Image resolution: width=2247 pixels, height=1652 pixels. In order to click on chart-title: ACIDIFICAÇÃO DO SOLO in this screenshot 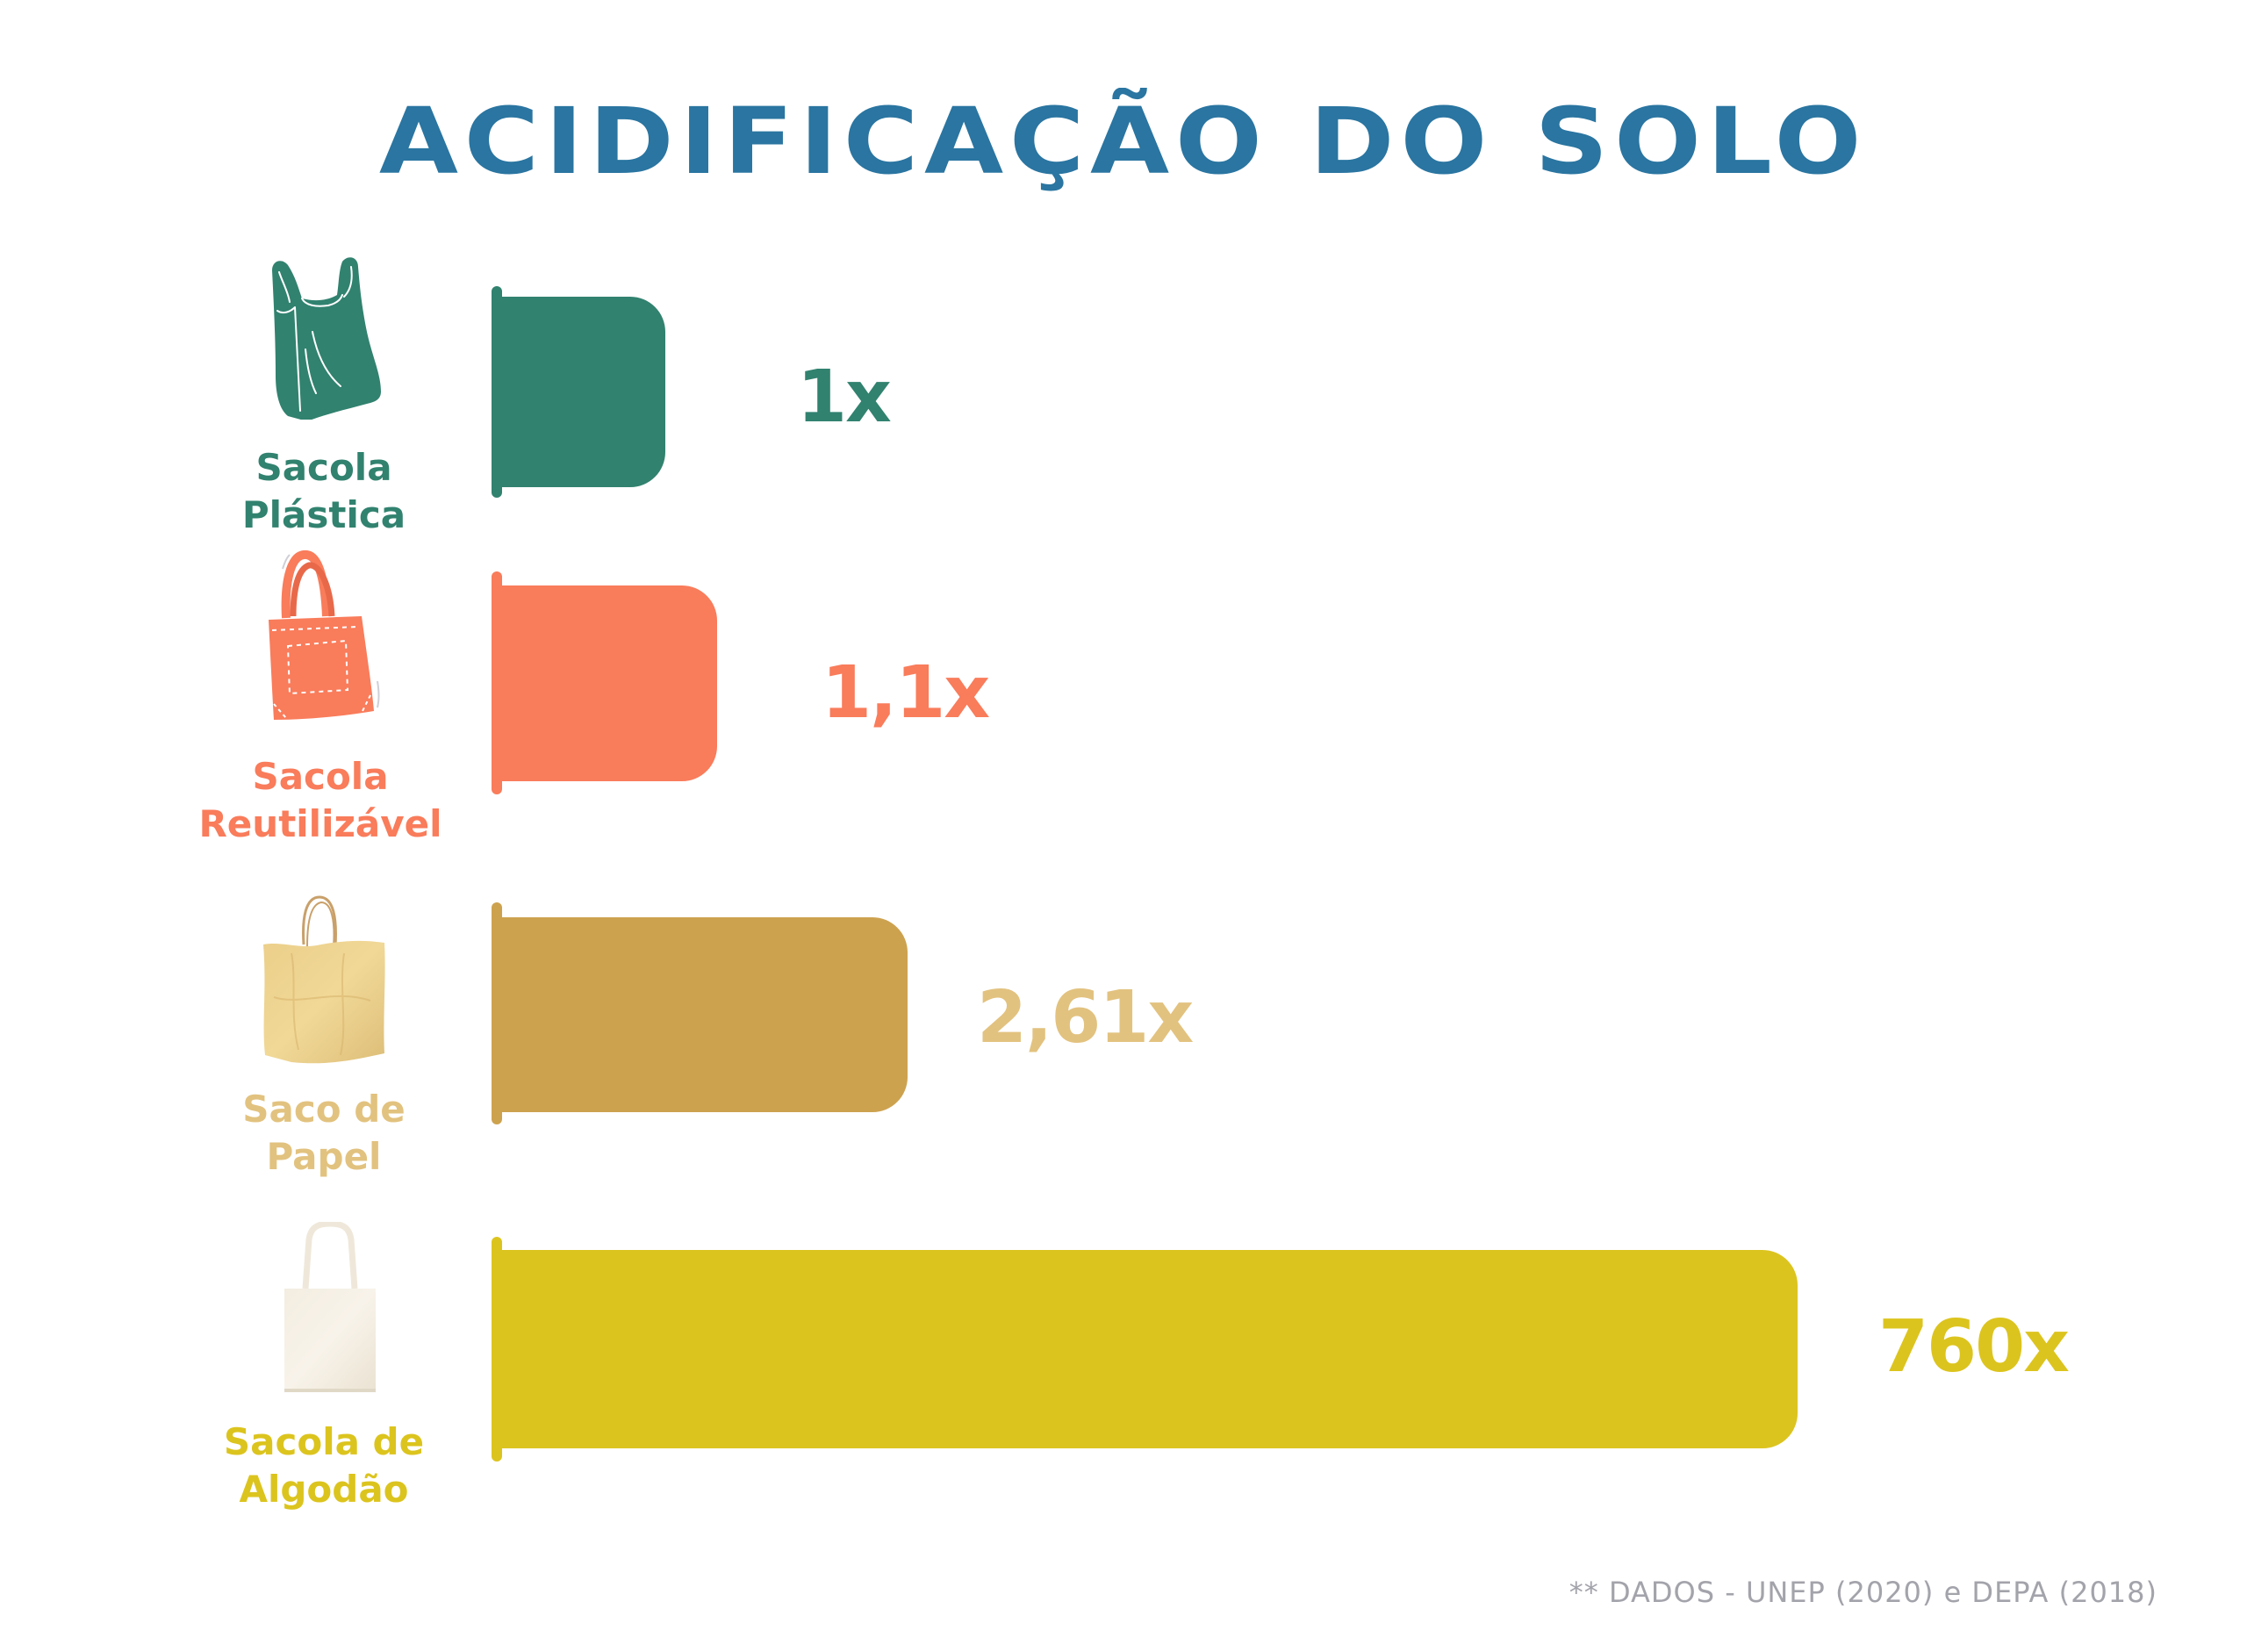, I will do `click(1123, 142)`.